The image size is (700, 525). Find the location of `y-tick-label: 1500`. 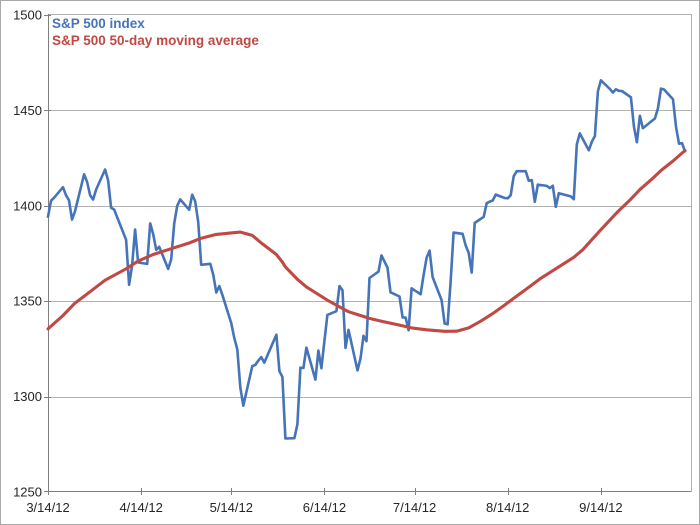

y-tick-label: 1500 is located at coordinates (27, 15).